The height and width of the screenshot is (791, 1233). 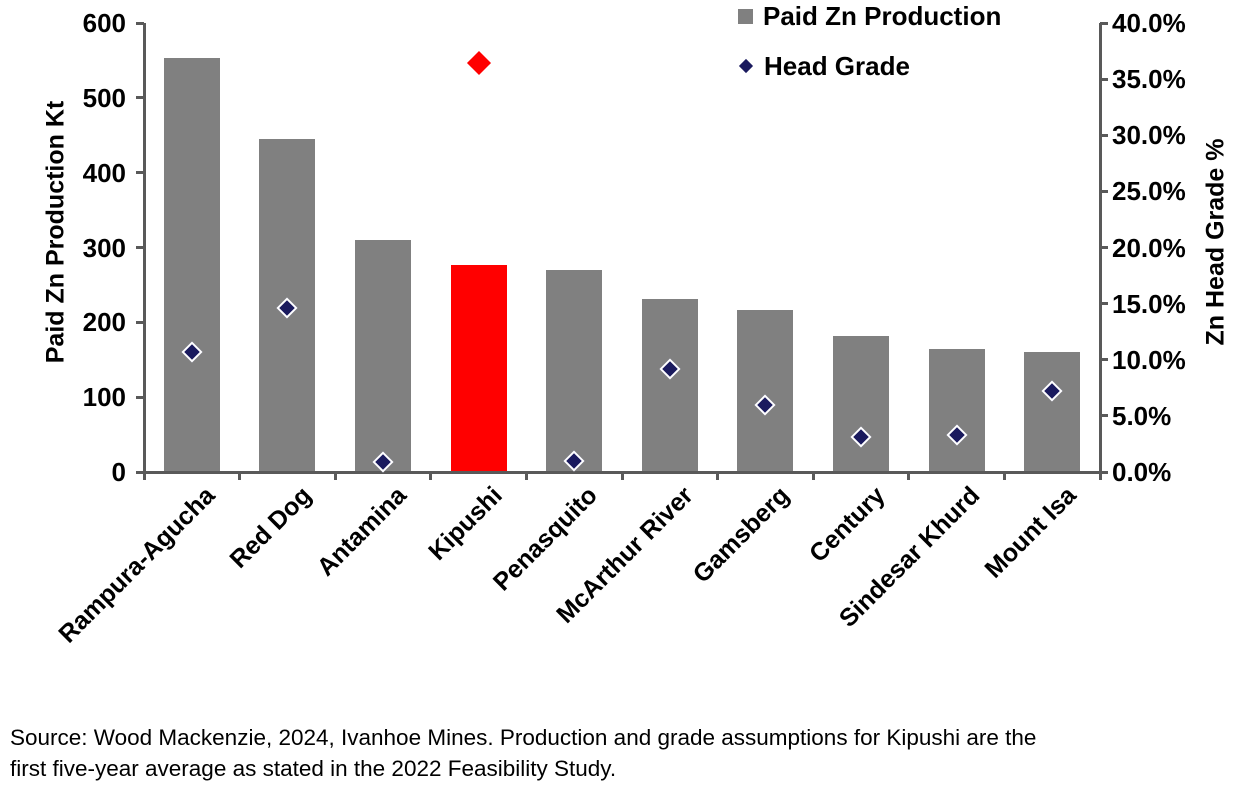 What do you see at coordinates (104, 397) in the screenshot?
I see `left-axis-tick-label: 100` at bounding box center [104, 397].